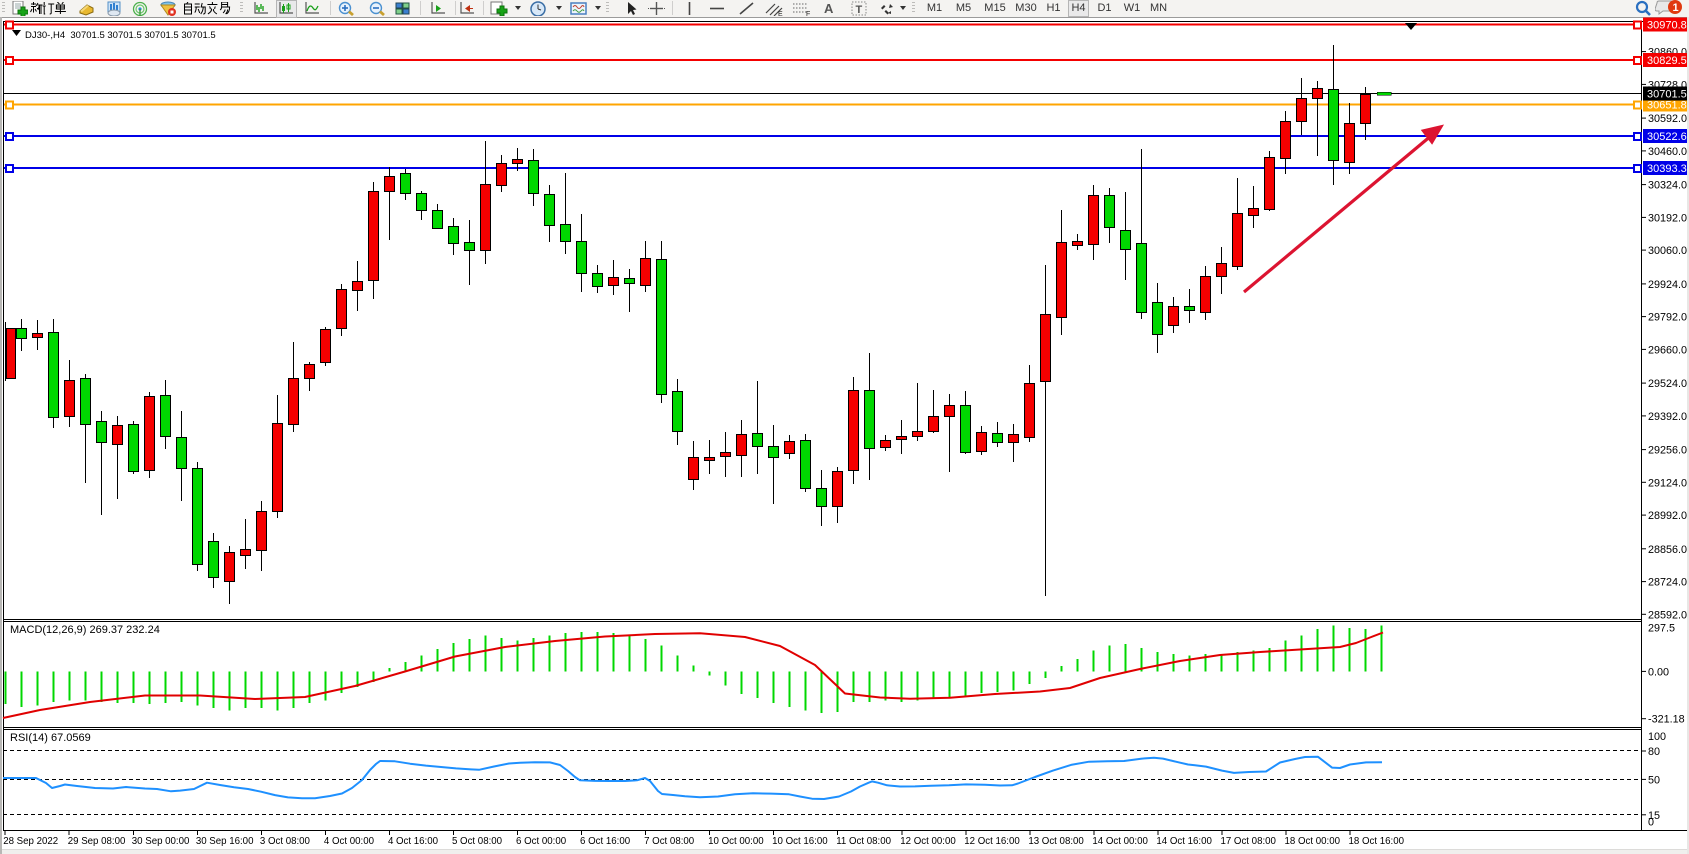 The height and width of the screenshot is (854, 1689). What do you see at coordinates (928, 841) in the screenshot?
I see `svg-text: 12 Oct 00:00` at bounding box center [928, 841].